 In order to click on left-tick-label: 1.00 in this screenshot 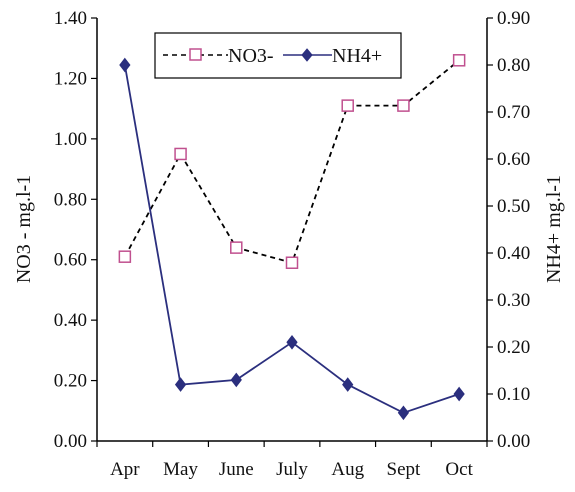, I will do `click(70, 139)`.